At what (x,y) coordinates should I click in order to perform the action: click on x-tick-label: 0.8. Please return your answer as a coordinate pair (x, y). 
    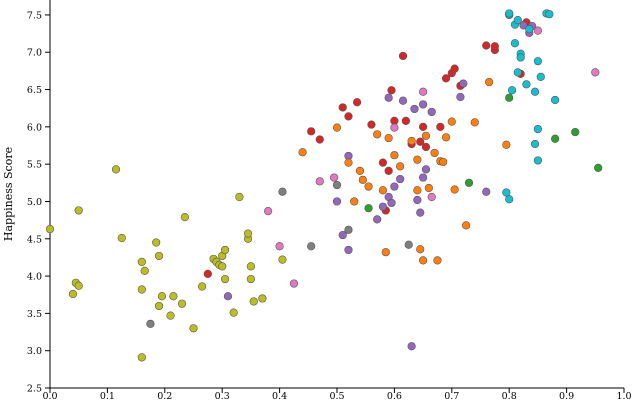
    Looking at the image, I should click on (509, 395).